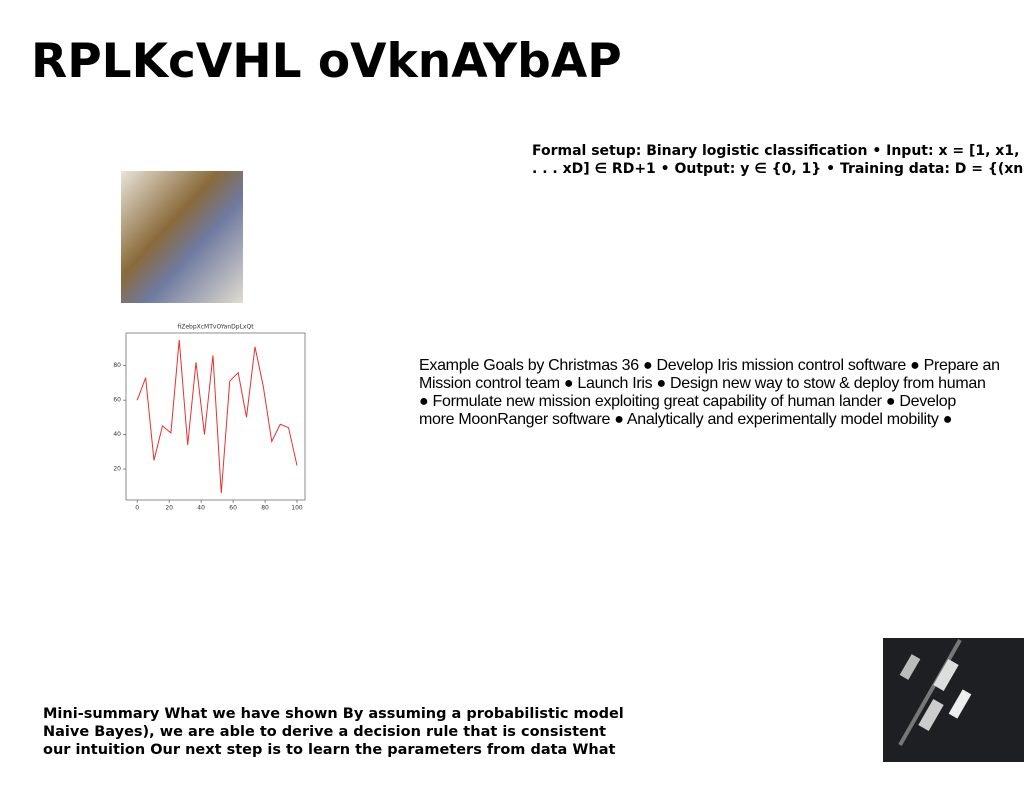  I want to click on plot-frame, so click(215, 416).